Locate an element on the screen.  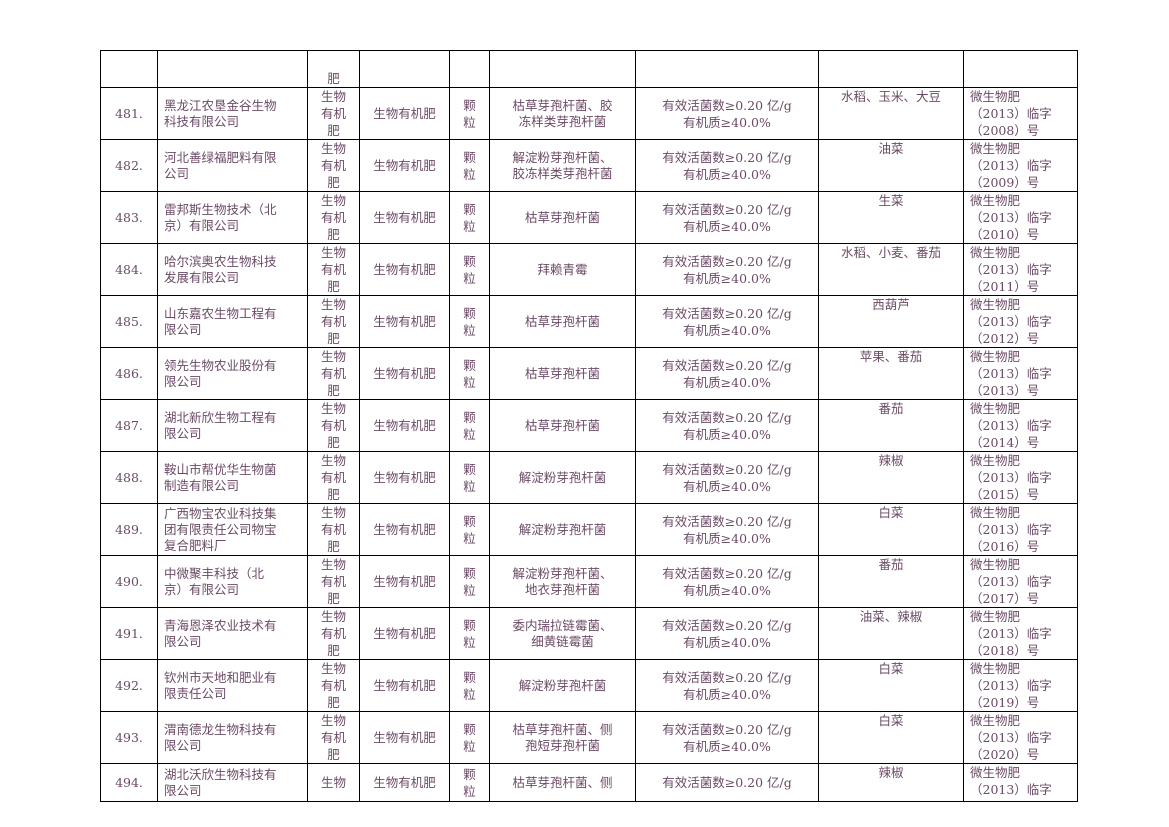
text-line: （2008）号 is located at coordinates (1005, 130).